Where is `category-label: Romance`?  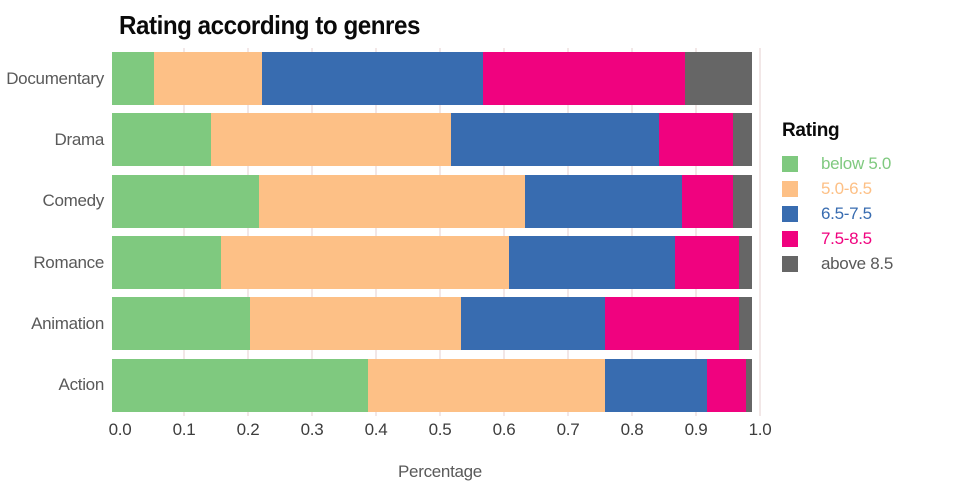
category-label: Romance is located at coordinates (68, 262).